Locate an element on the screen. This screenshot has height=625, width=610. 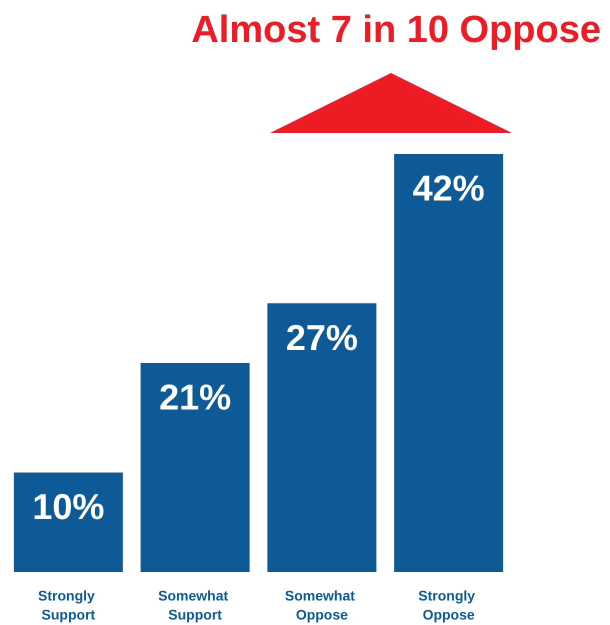
x-tick-label: Somewhat Oppose is located at coordinates (321, 605).